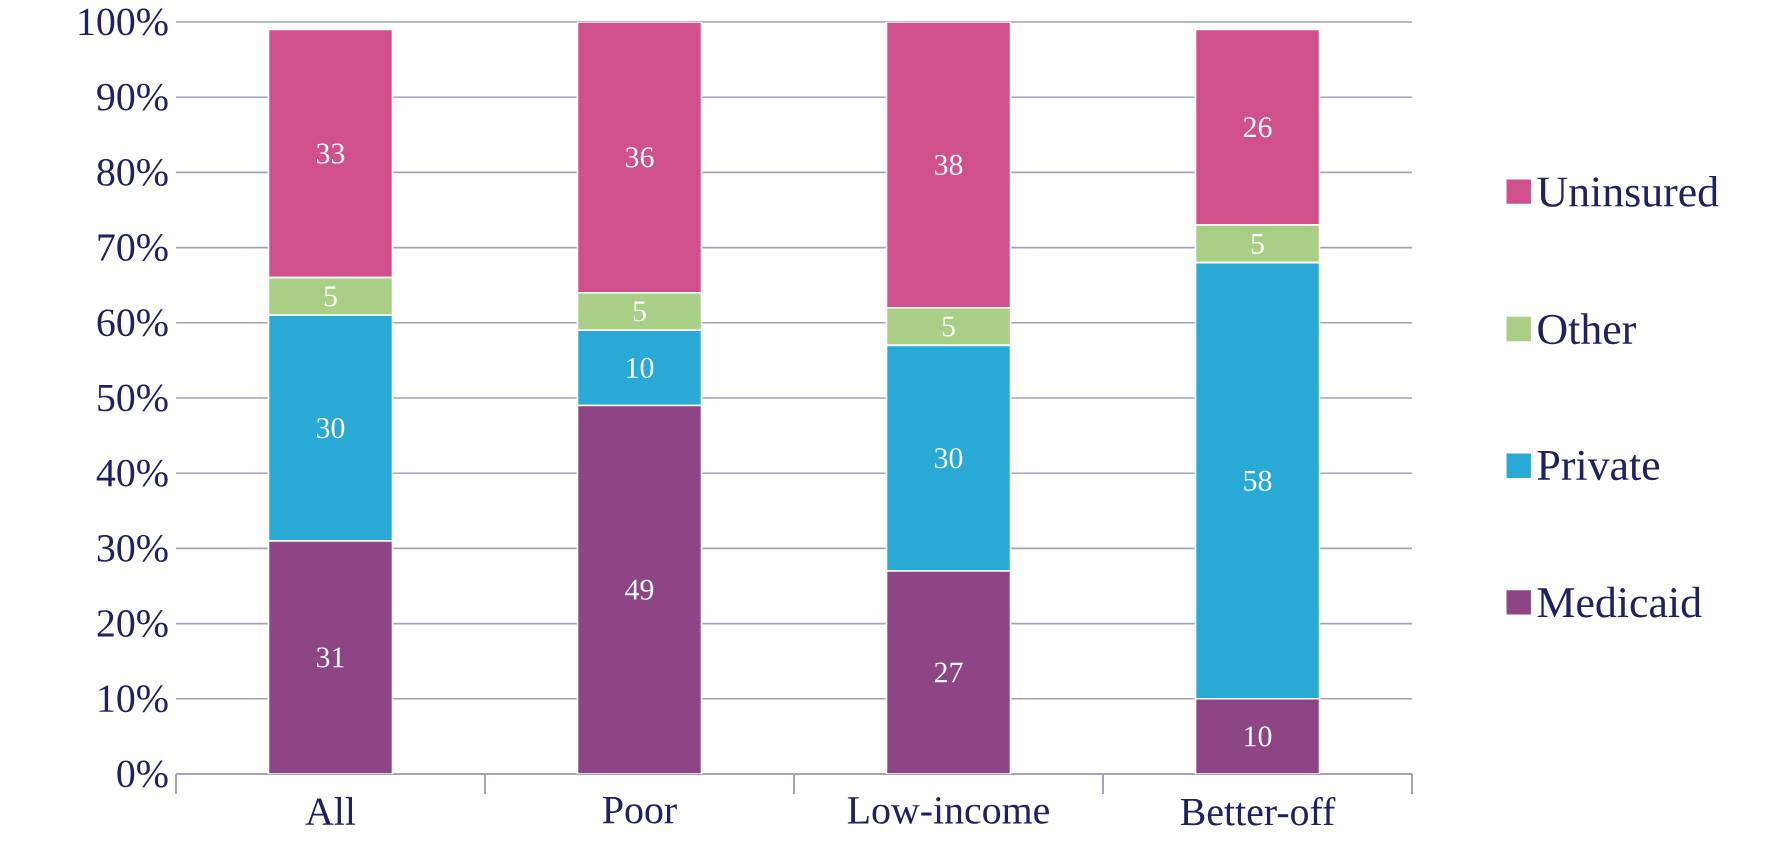 The width and height of the screenshot is (1790, 864). What do you see at coordinates (1619, 602) in the screenshot?
I see `legend-label: Medicaid` at bounding box center [1619, 602].